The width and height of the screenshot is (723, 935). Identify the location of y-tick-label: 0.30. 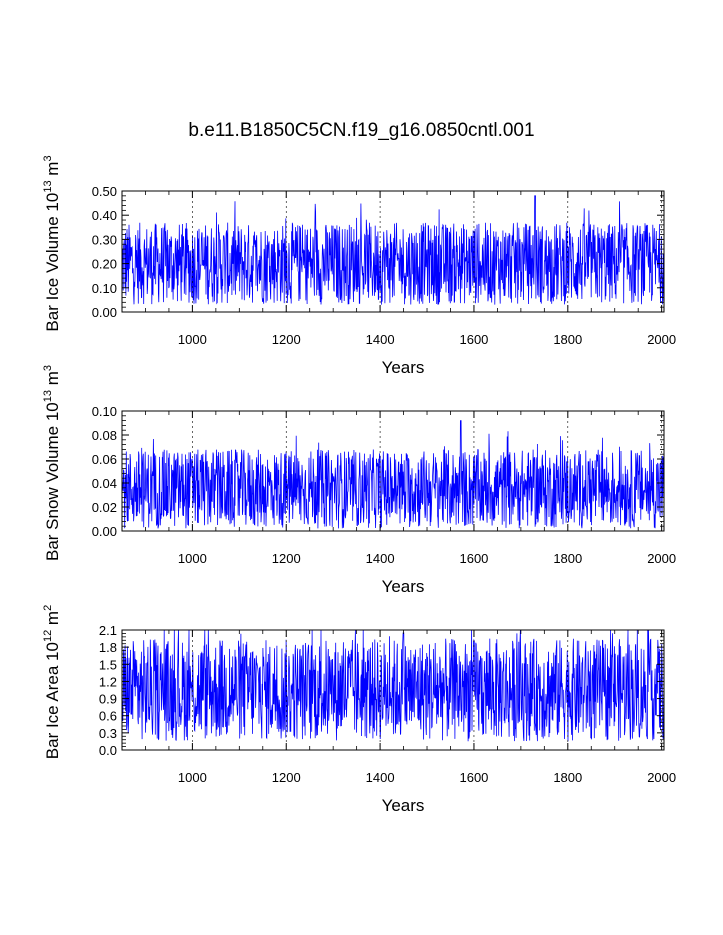
(104, 239).